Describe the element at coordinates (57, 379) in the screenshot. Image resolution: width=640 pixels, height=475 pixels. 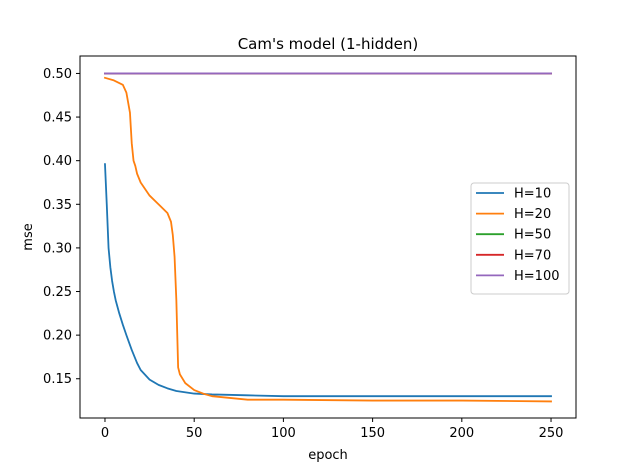
I see `y-tick-label: 0.15` at that location.